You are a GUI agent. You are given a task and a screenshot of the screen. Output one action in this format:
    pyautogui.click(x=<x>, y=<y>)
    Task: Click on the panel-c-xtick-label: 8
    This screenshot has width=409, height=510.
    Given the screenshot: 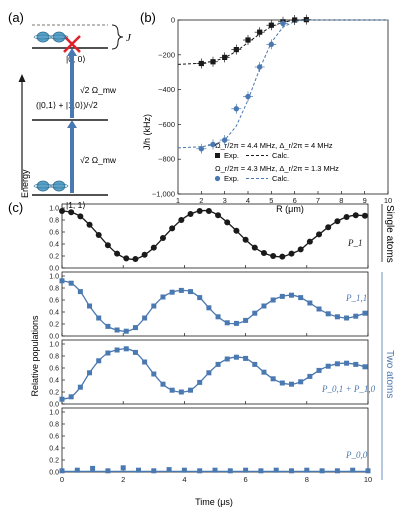 What is the action you would take?
    pyautogui.click(x=307, y=479)
    